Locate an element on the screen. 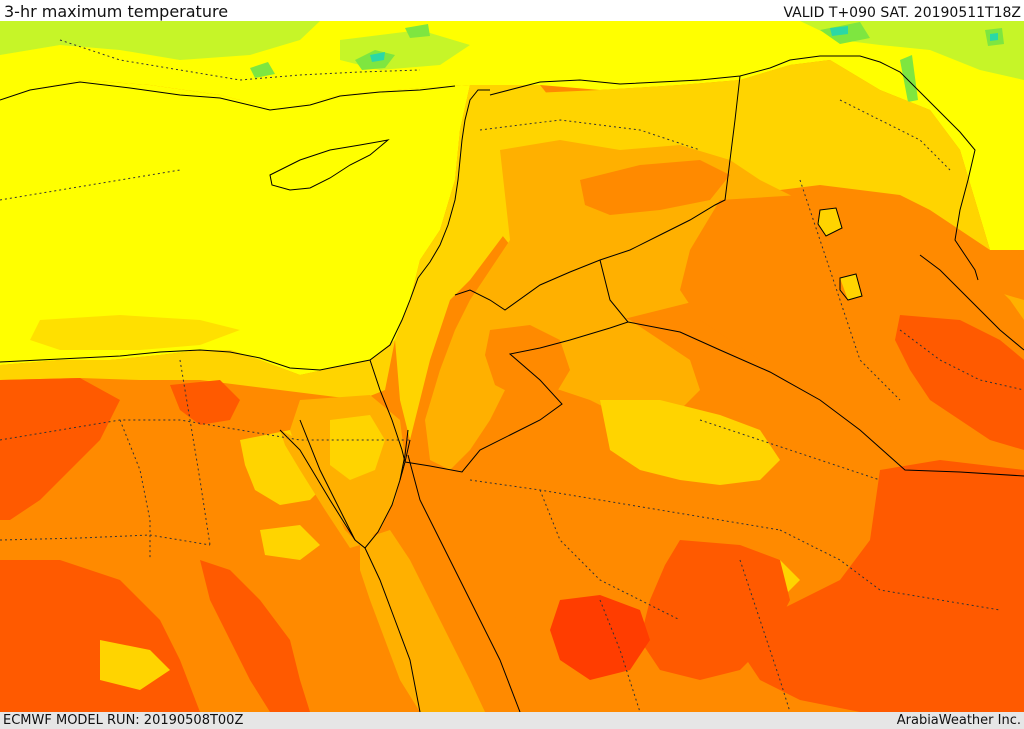 This screenshot has height=729, width=1024. north-light-green-patches is located at coordinates (512, 50).